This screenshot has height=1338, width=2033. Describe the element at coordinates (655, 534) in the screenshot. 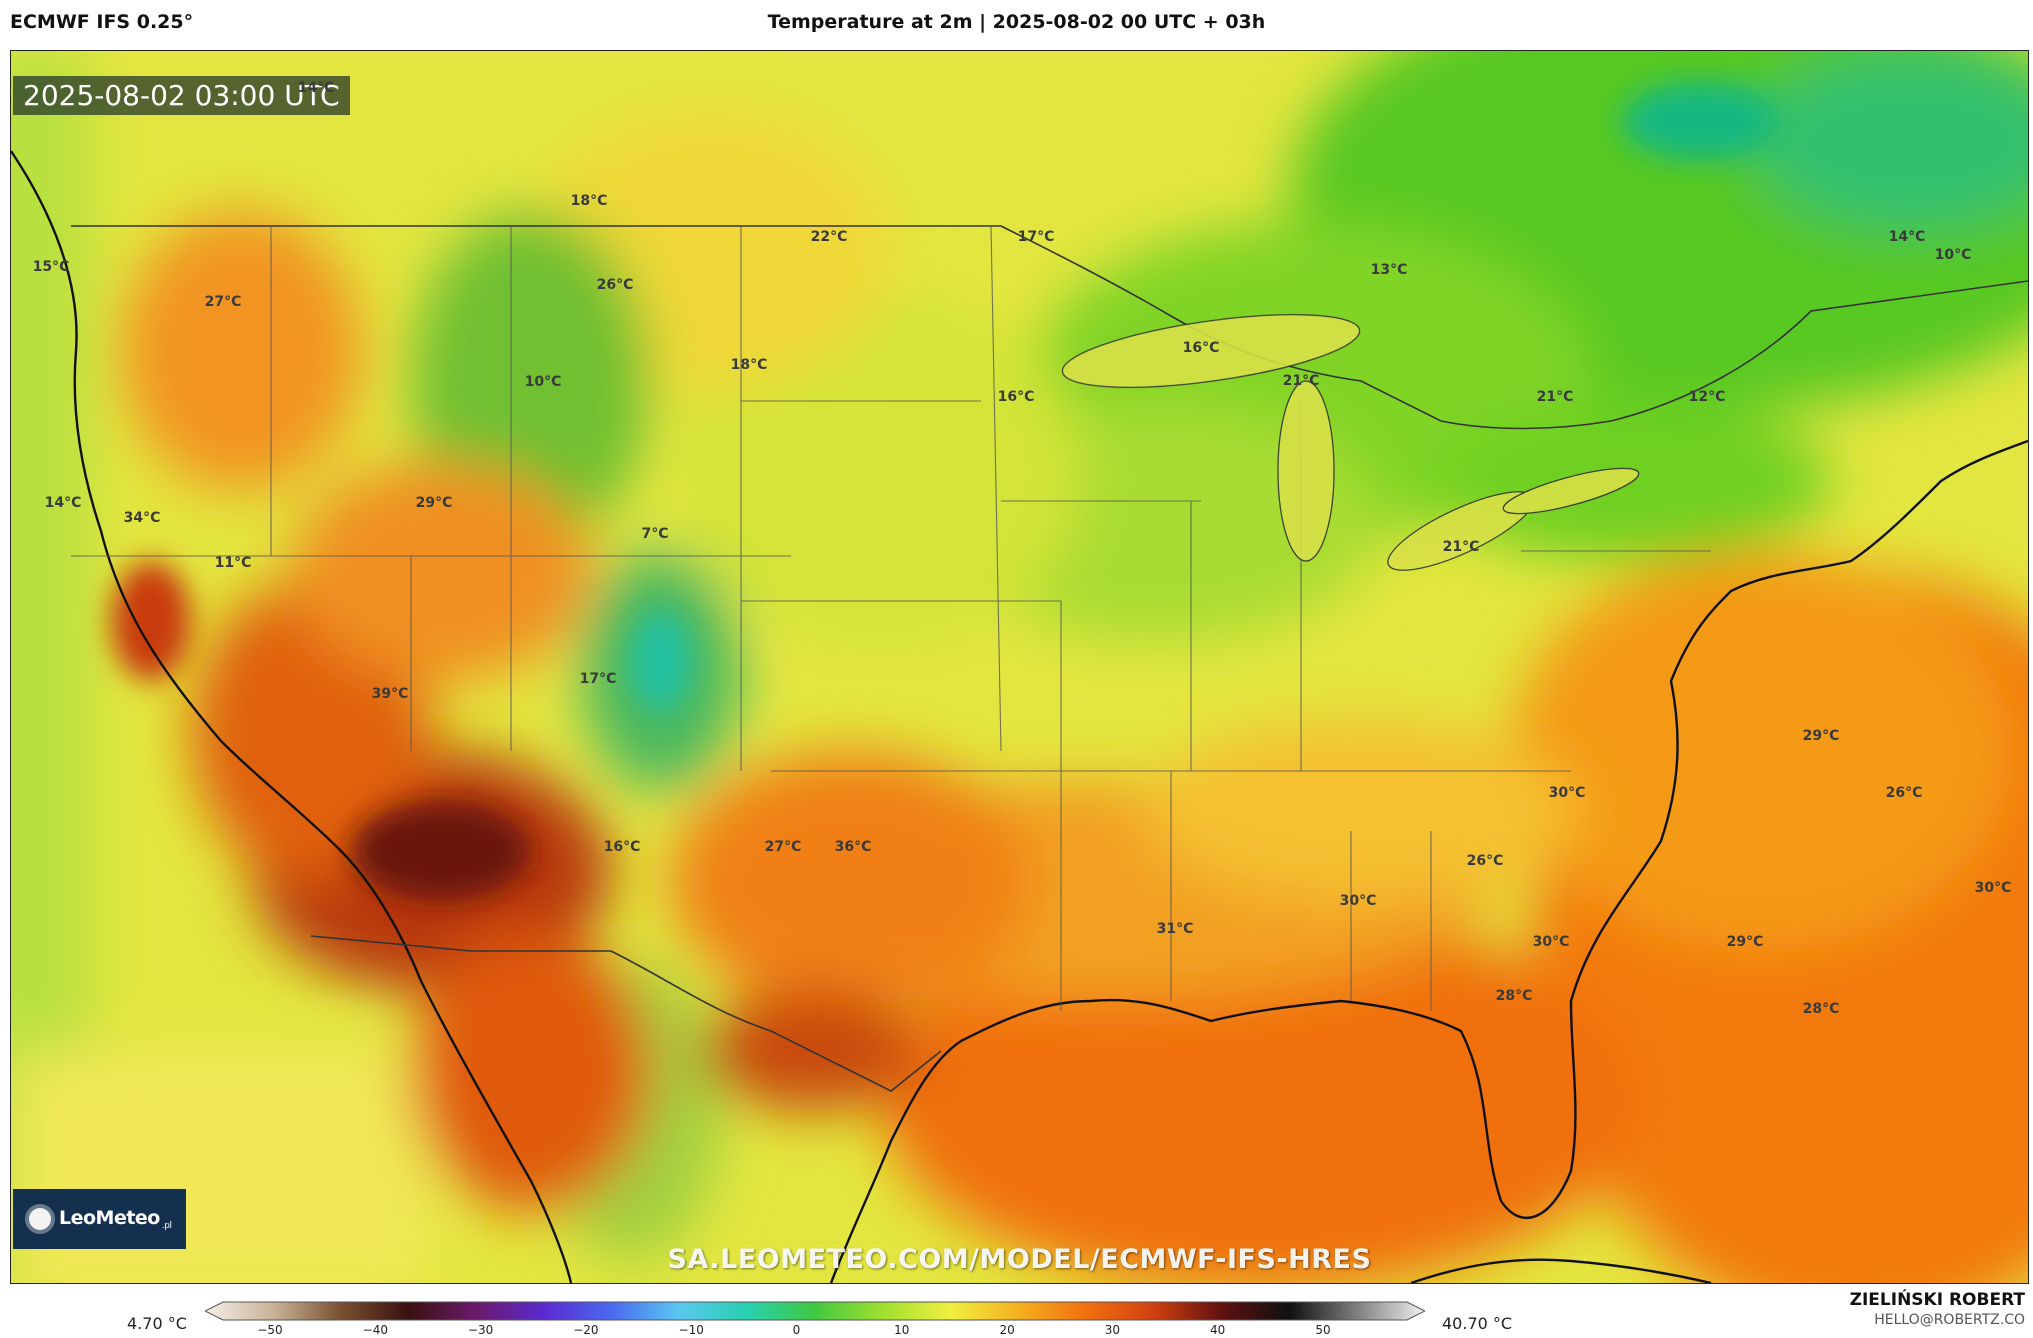

I see `temperature-label: 7°C` at that location.